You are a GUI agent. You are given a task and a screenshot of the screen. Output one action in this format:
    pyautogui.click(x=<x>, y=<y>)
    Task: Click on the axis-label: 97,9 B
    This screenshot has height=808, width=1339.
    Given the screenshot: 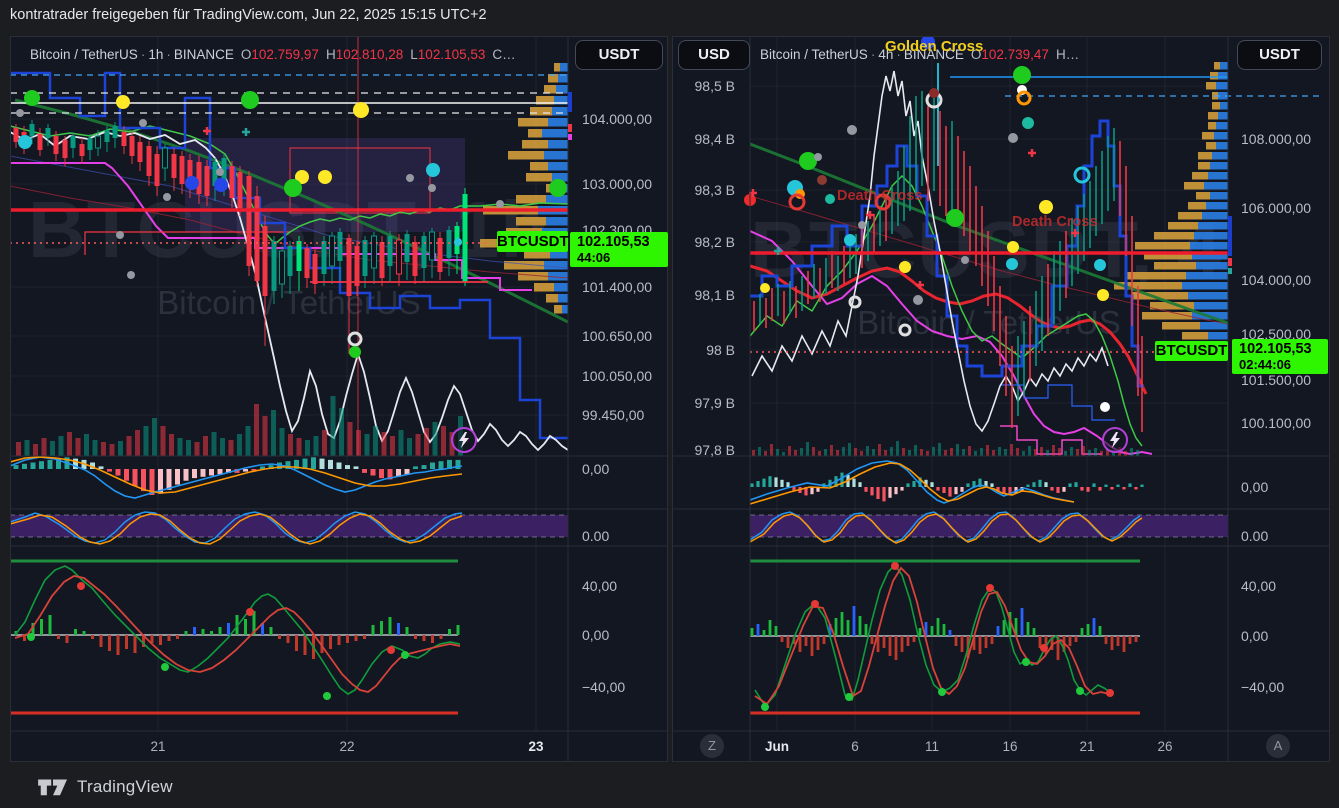 What is the action you would take?
    pyautogui.click(x=714, y=403)
    